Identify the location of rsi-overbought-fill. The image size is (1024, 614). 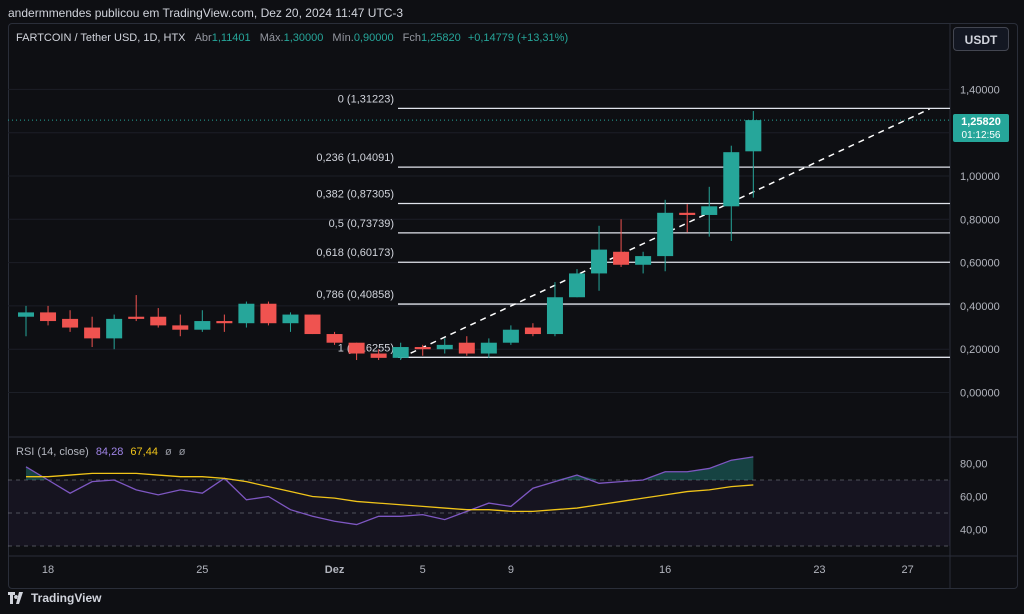
(390, 468).